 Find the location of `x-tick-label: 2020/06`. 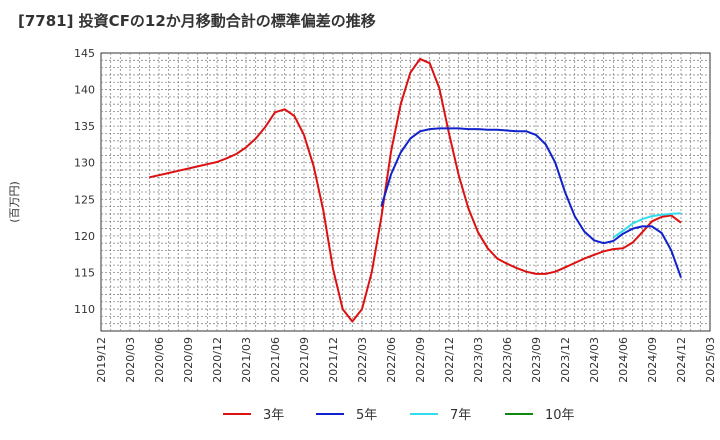

x-tick-label: 2020/06 is located at coordinates (159, 360).